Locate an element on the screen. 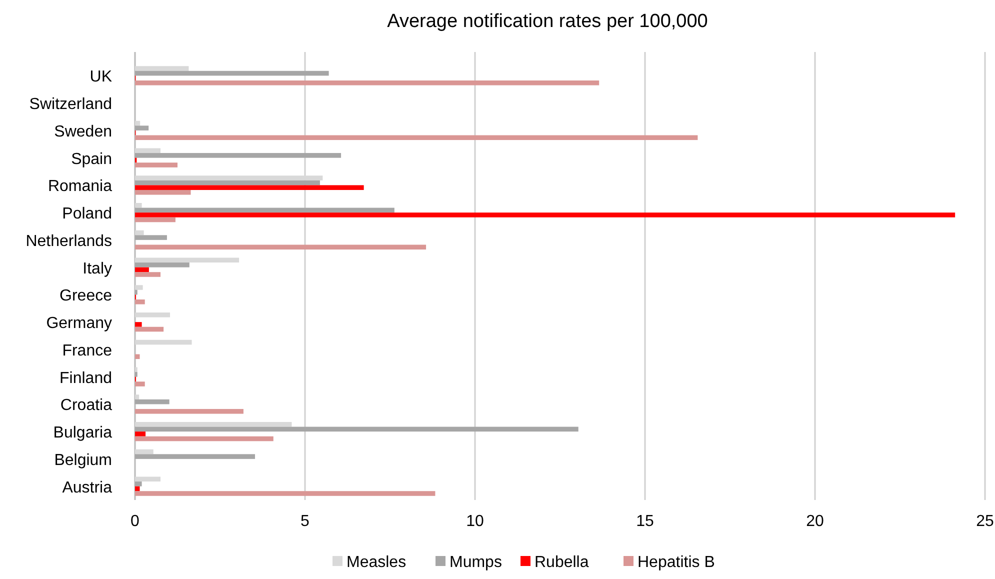 This screenshot has height=579, width=995. legend-label: Mumps is located at coordinates (476, 562).